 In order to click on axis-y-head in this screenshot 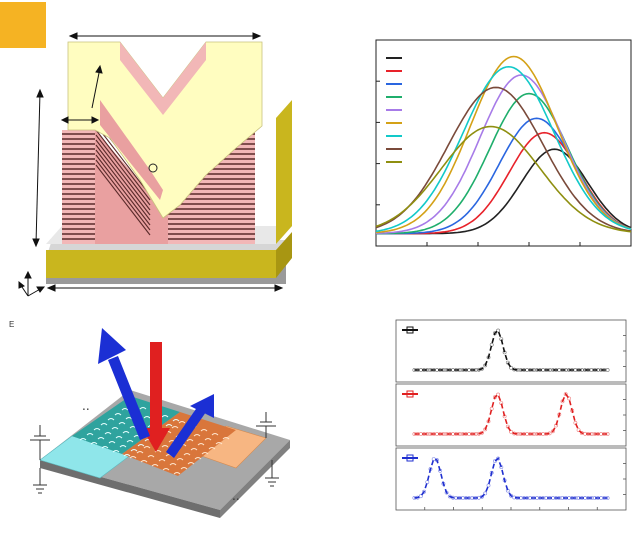, I will do `click(21, 284)`.